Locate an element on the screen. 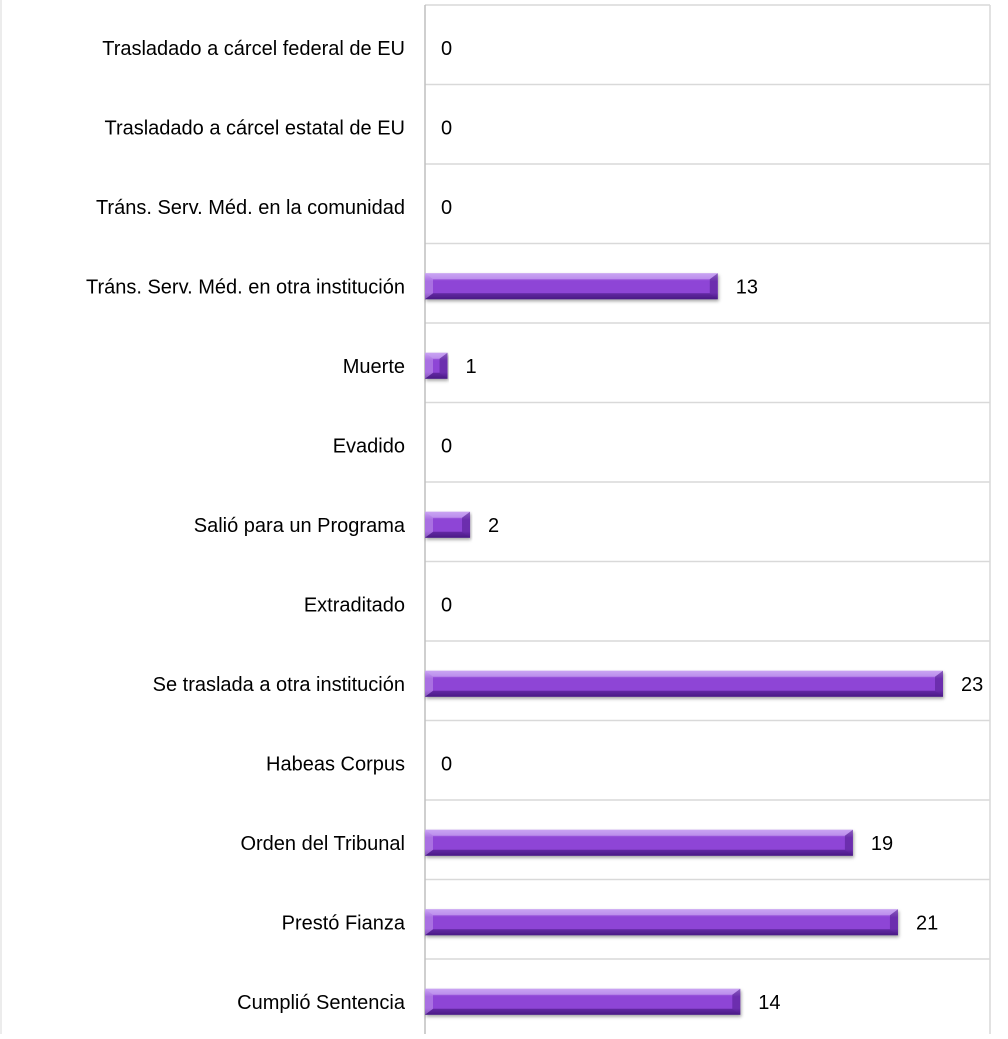 Image resolution: width=1008 pixels, height=1039 pixels. category-label: Habeas Corpus is located at coordinates (335, 764).